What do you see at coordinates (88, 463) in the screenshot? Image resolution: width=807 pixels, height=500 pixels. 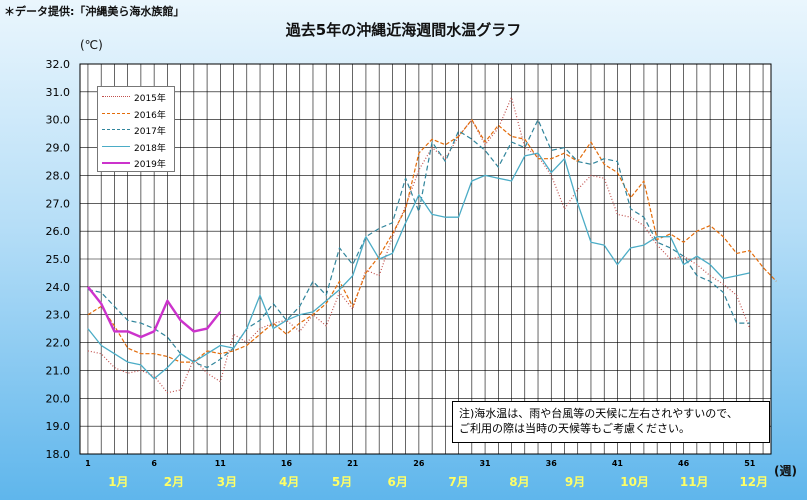 I see `x-tick-label: 1` at bounding box center [88, 463].